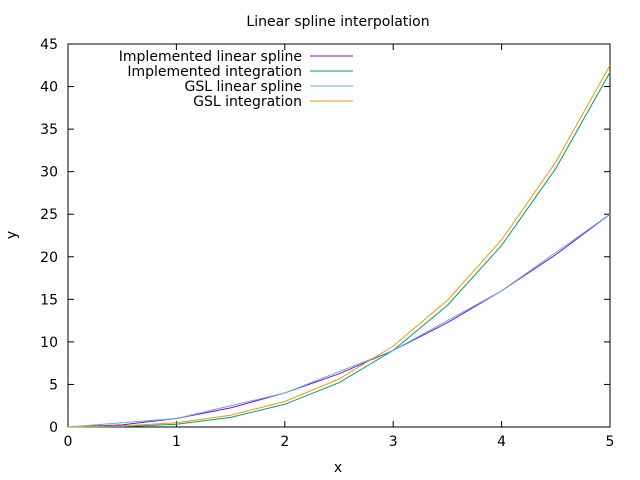 The height and width of the screenshot is (480, 640). Describe the element at coordinates (49, 173) in the screenshot. I see `y-tick-label: 30` at that location.